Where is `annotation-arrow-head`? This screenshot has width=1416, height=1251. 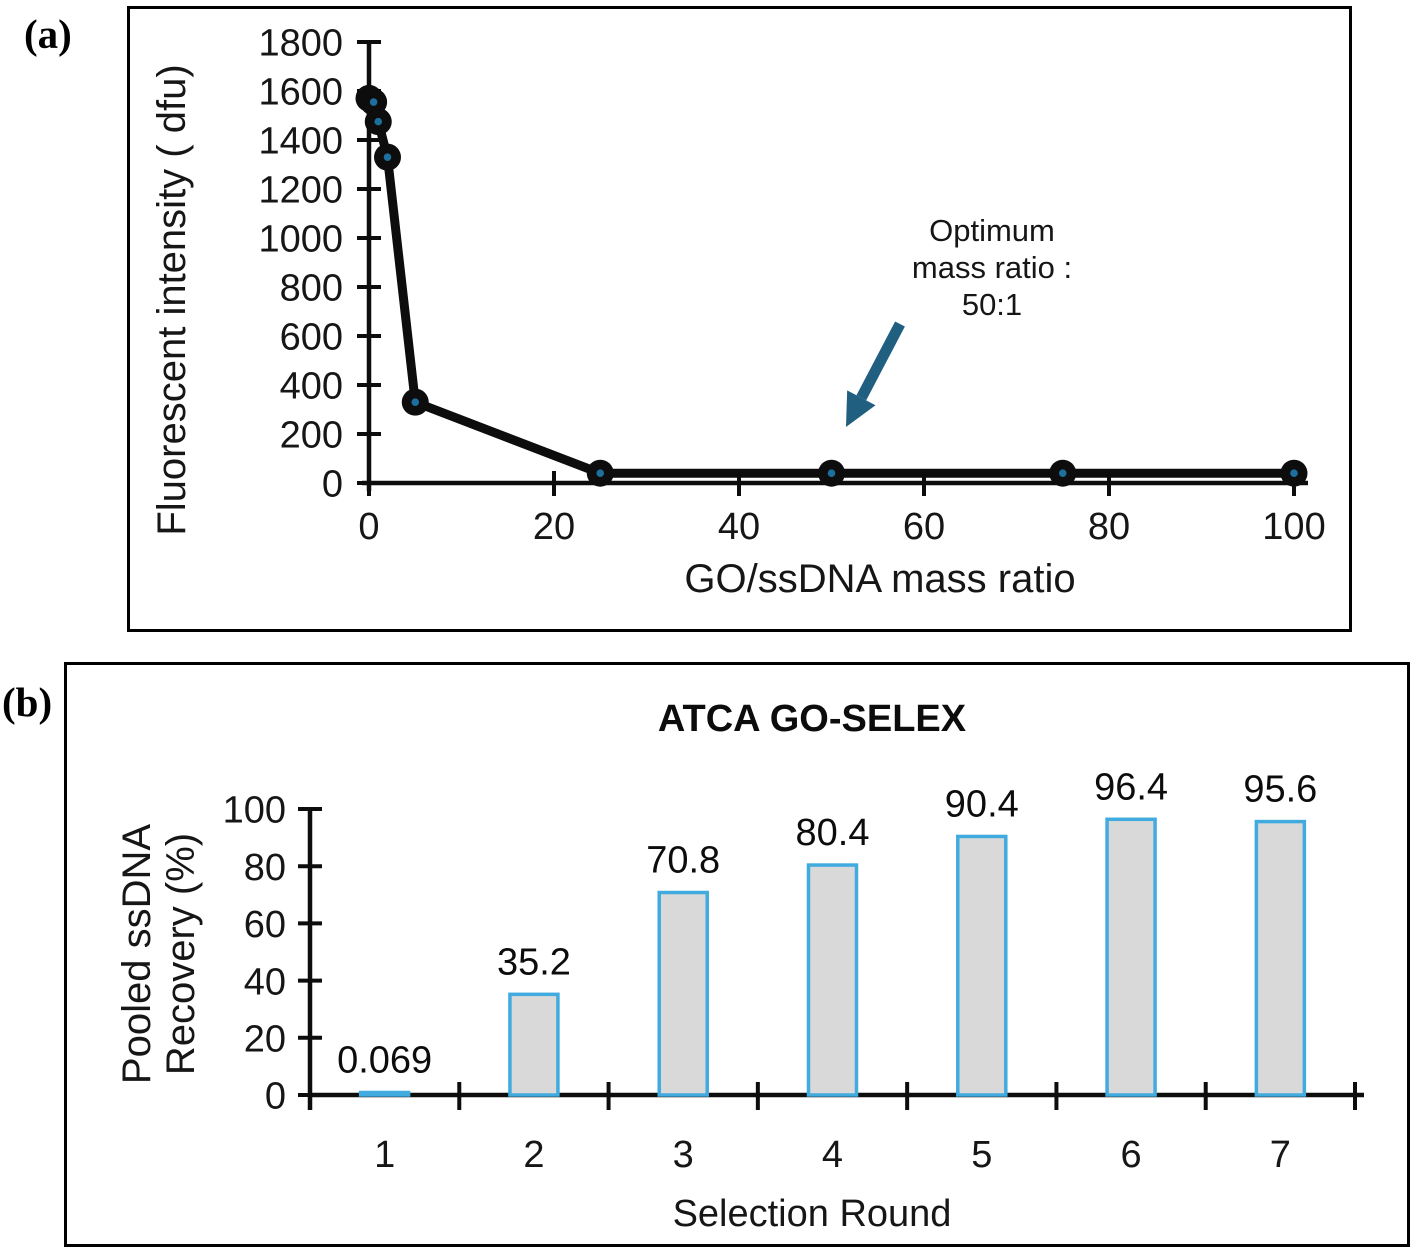
annotation-arrow-head is located at coordinates (861, 408).